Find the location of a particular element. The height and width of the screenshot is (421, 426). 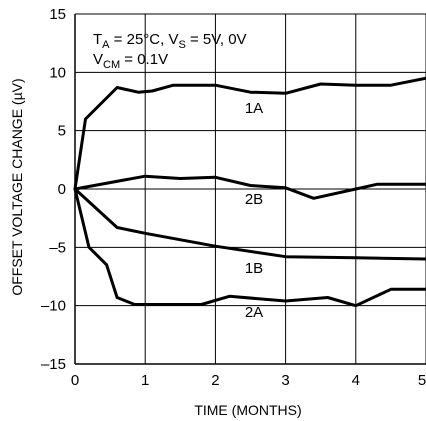

svg-text: TA = 25°C, VS = 5V, 0V is located at coordinates (170, 41).